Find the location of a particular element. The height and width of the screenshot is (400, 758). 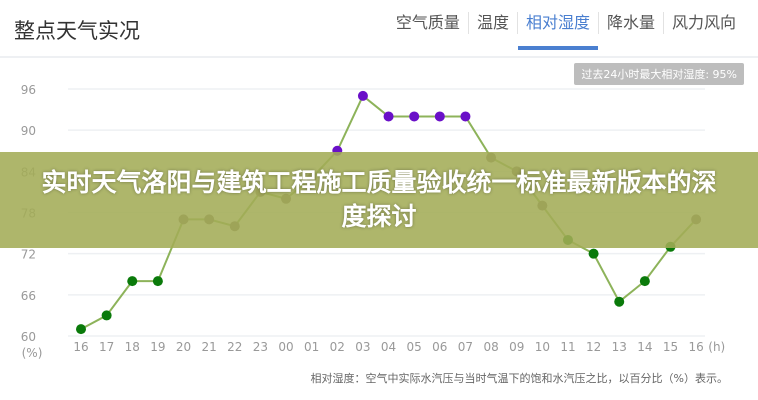

y-tick-label: 72 is located at coordinates (28, 255).